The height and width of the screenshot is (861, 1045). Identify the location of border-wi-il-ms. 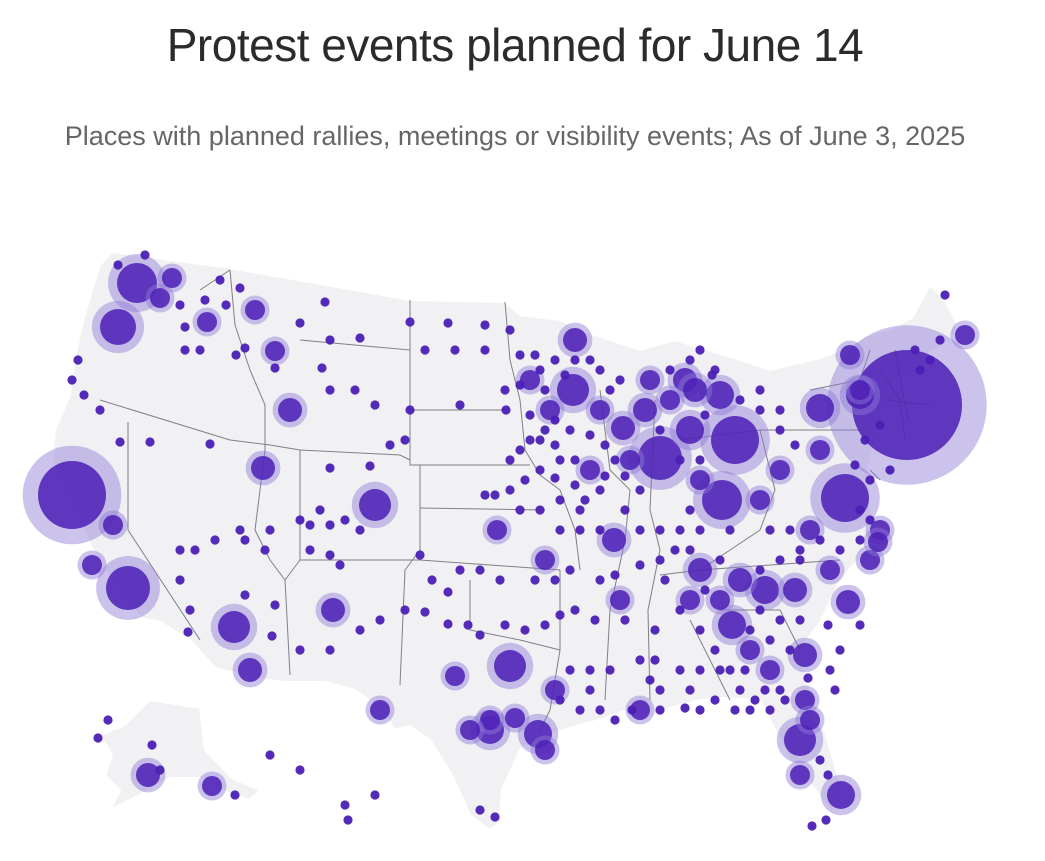
(615, 545).